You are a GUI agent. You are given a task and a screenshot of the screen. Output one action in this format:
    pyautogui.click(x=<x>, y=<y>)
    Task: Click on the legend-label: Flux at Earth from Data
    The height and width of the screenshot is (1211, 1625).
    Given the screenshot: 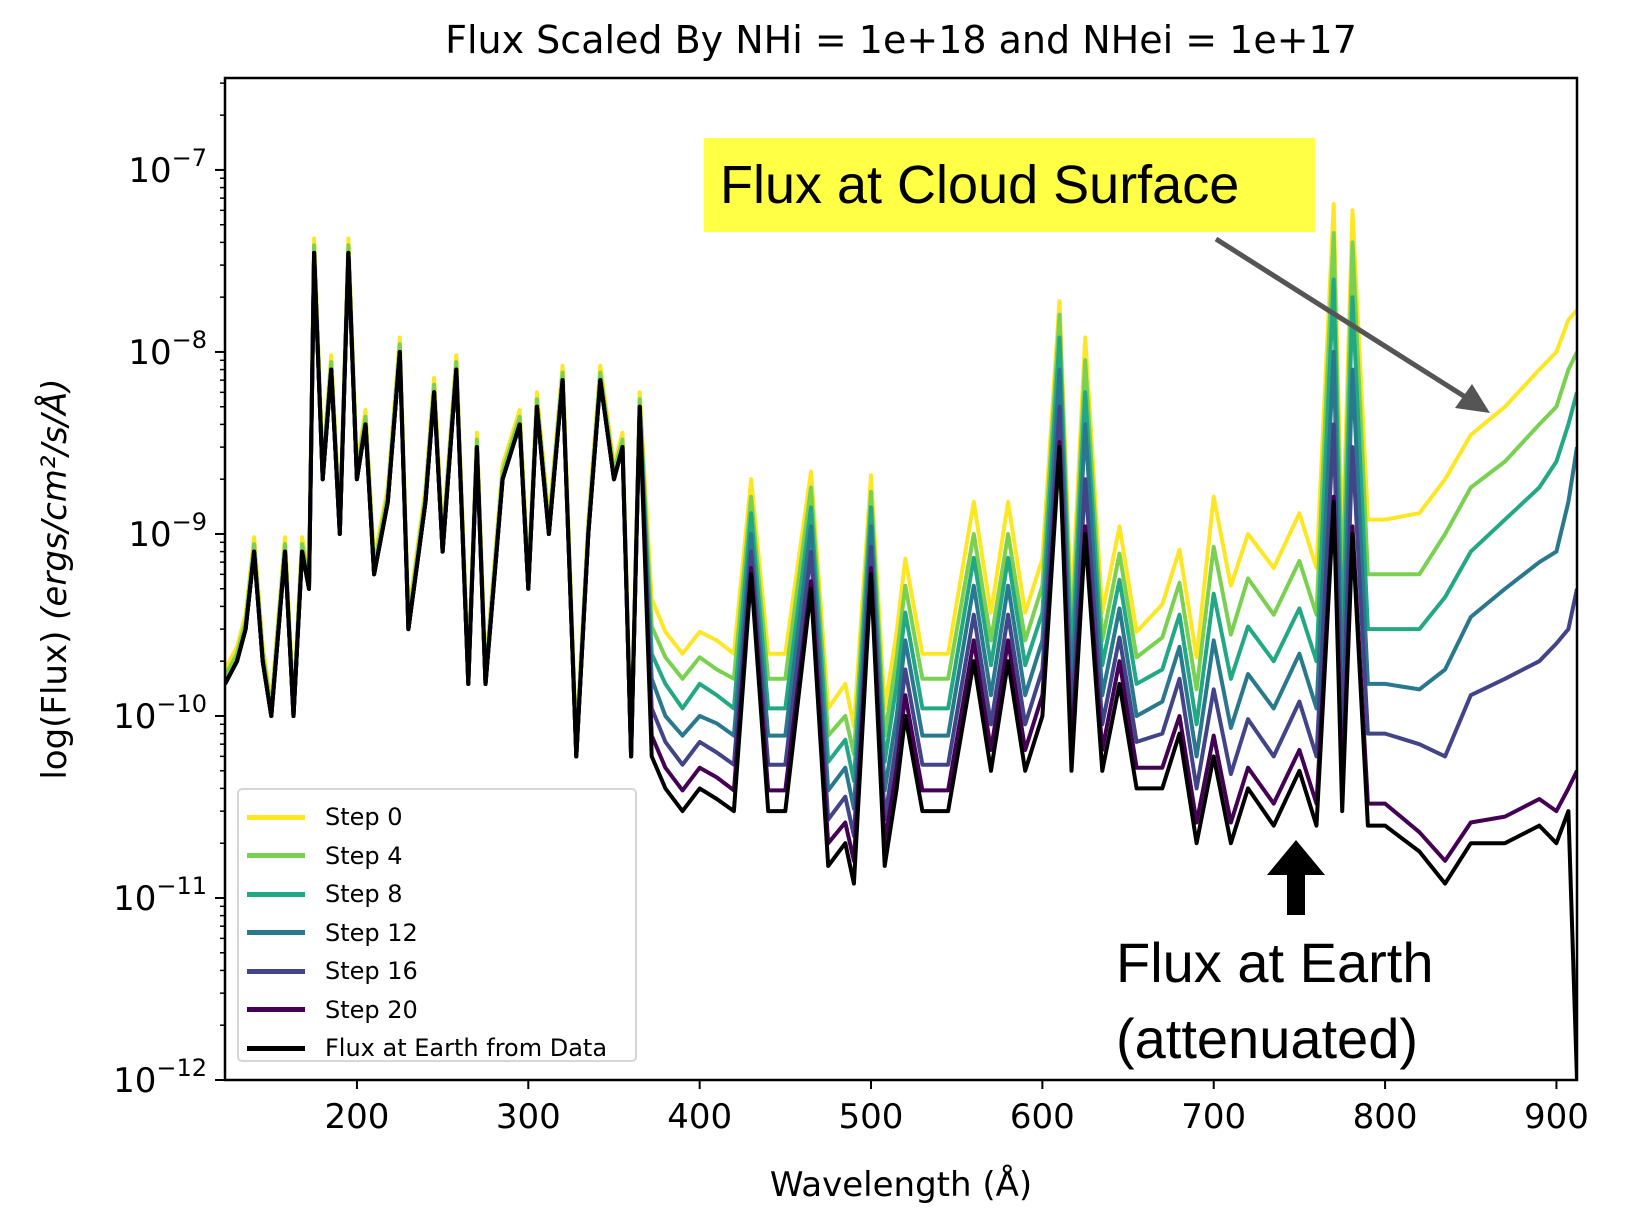 What is the action you would take?
    pyautogui.click(x=466, y=1048)
    